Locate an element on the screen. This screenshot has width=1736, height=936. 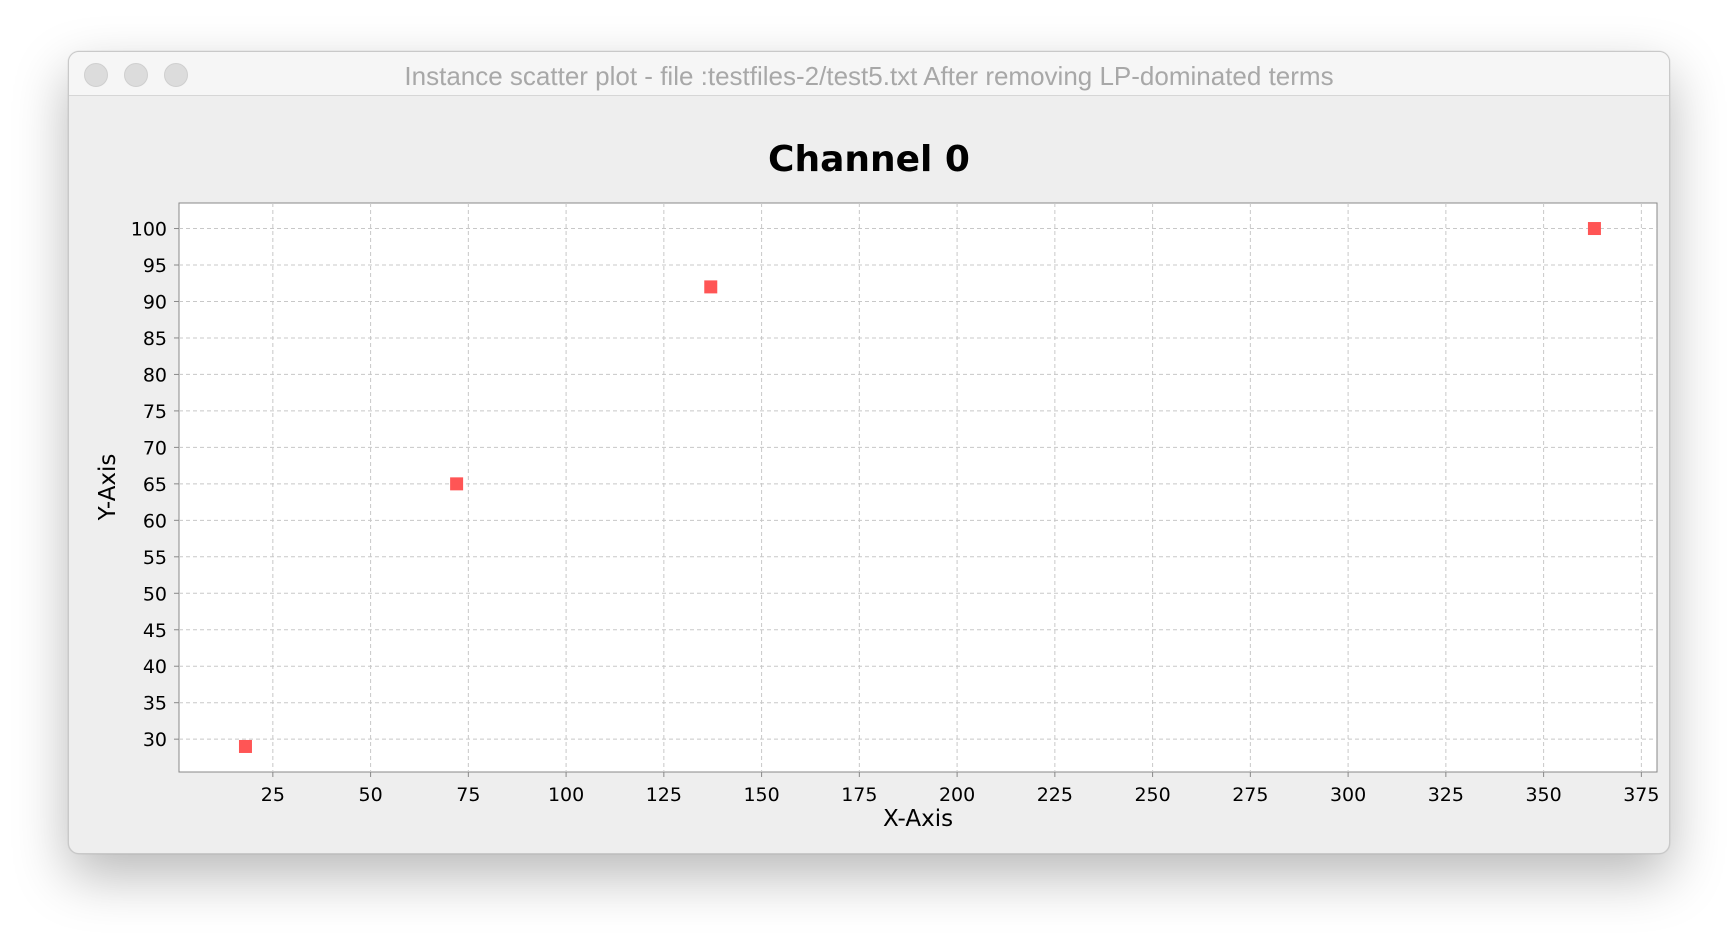
y-tick-label: 85 is located at coordinates (155, 339).